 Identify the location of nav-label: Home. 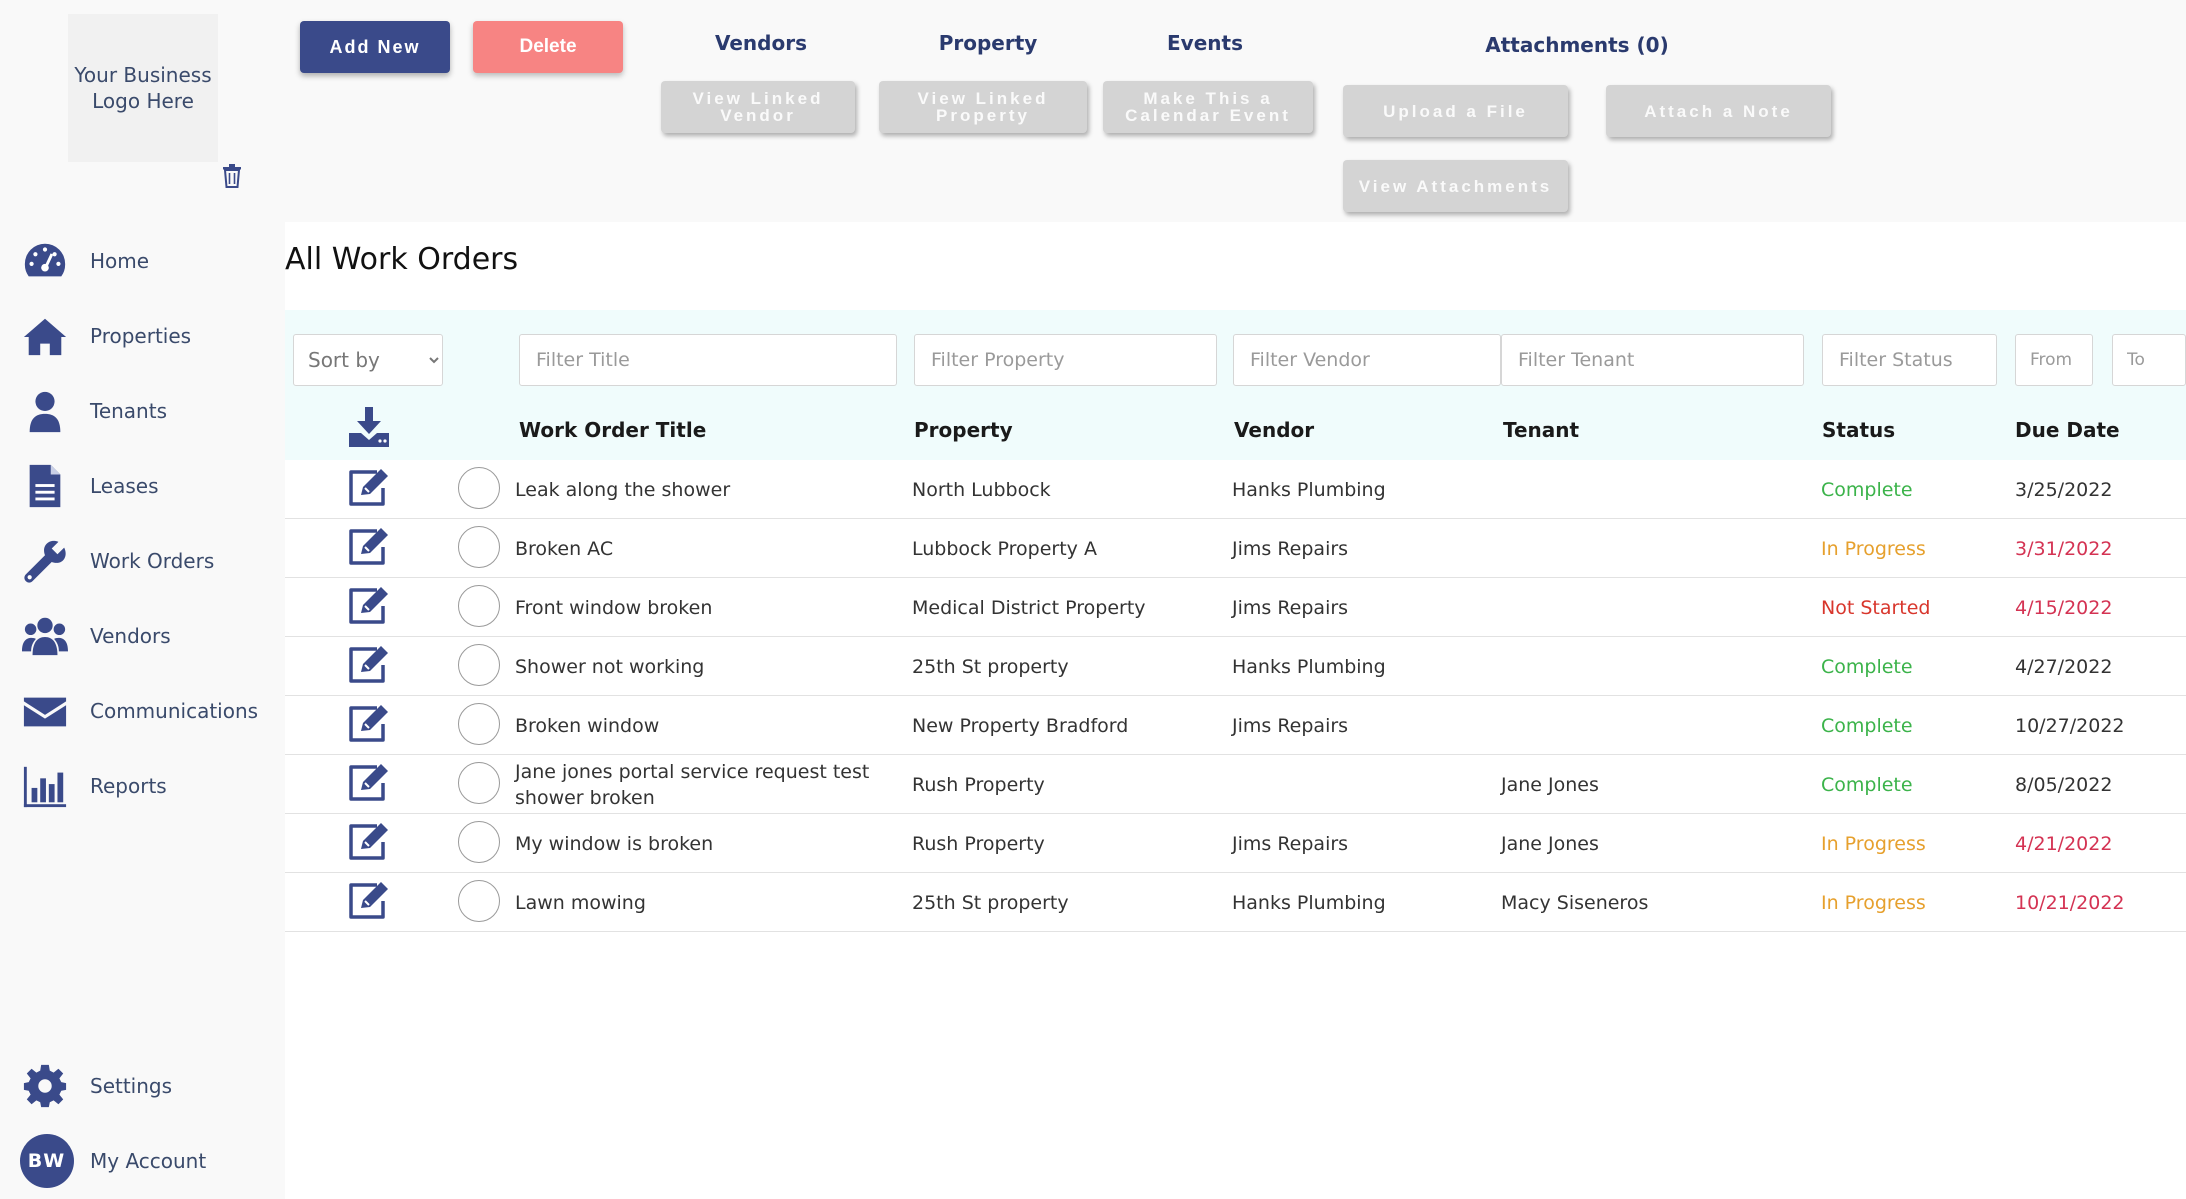
(120, 261).